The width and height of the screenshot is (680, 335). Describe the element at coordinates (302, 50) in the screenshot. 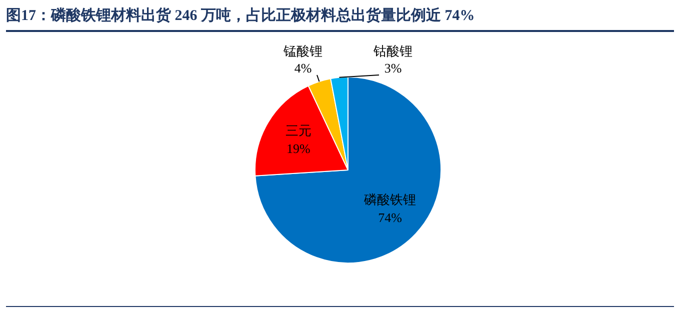

I see `slice-label: 锰酸锂` at that location.